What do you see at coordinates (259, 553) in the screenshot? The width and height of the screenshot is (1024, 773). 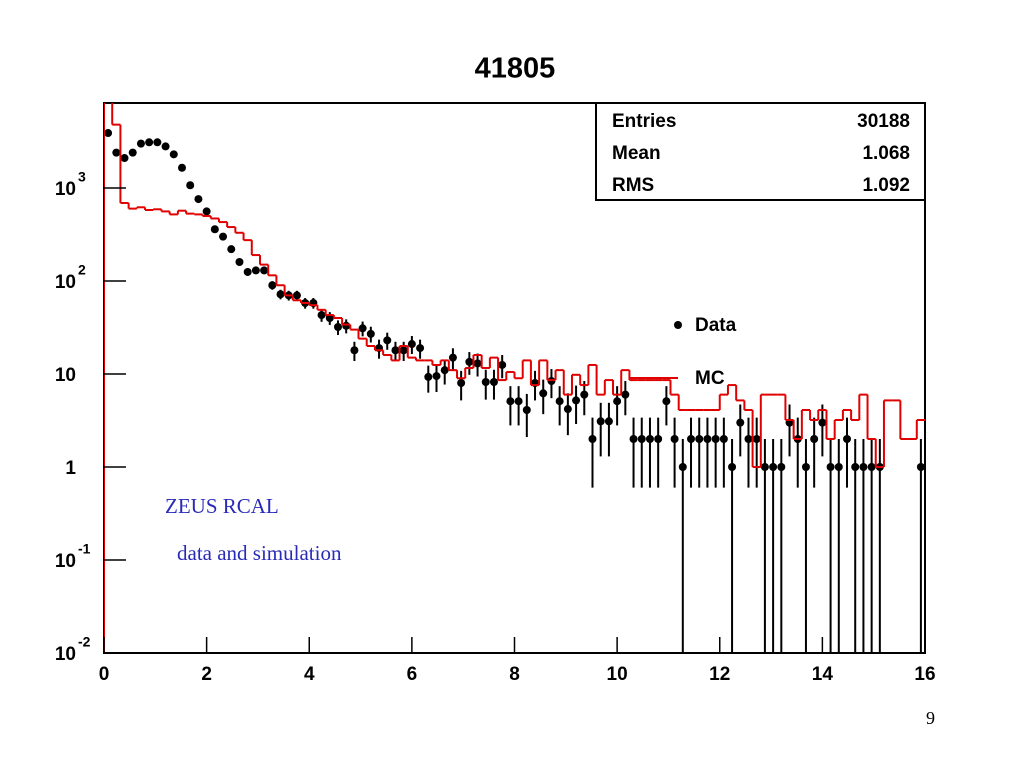 I see `annotation: data and simulation` at bounding box center [259, 553].